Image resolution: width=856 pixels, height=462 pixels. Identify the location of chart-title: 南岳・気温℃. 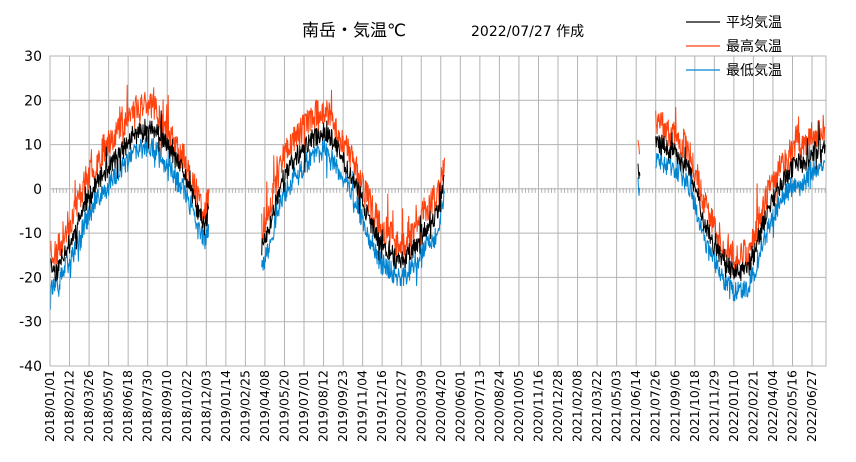
(354, 31).